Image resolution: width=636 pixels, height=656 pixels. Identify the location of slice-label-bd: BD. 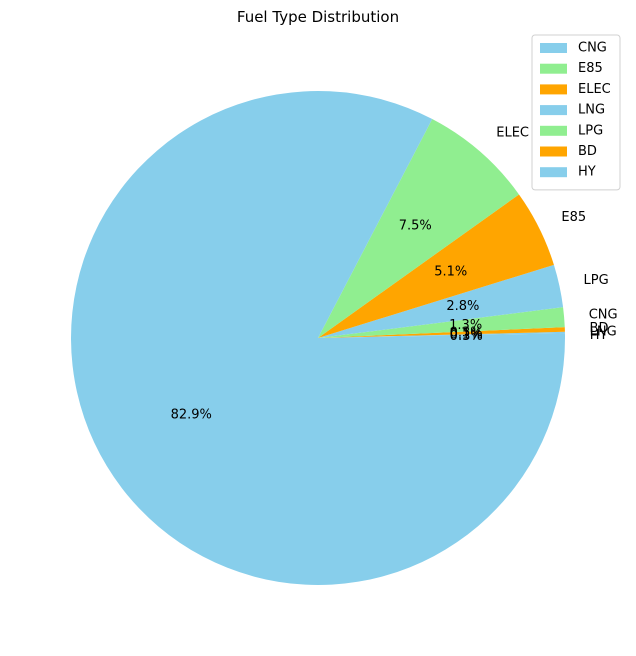
(599, 328).